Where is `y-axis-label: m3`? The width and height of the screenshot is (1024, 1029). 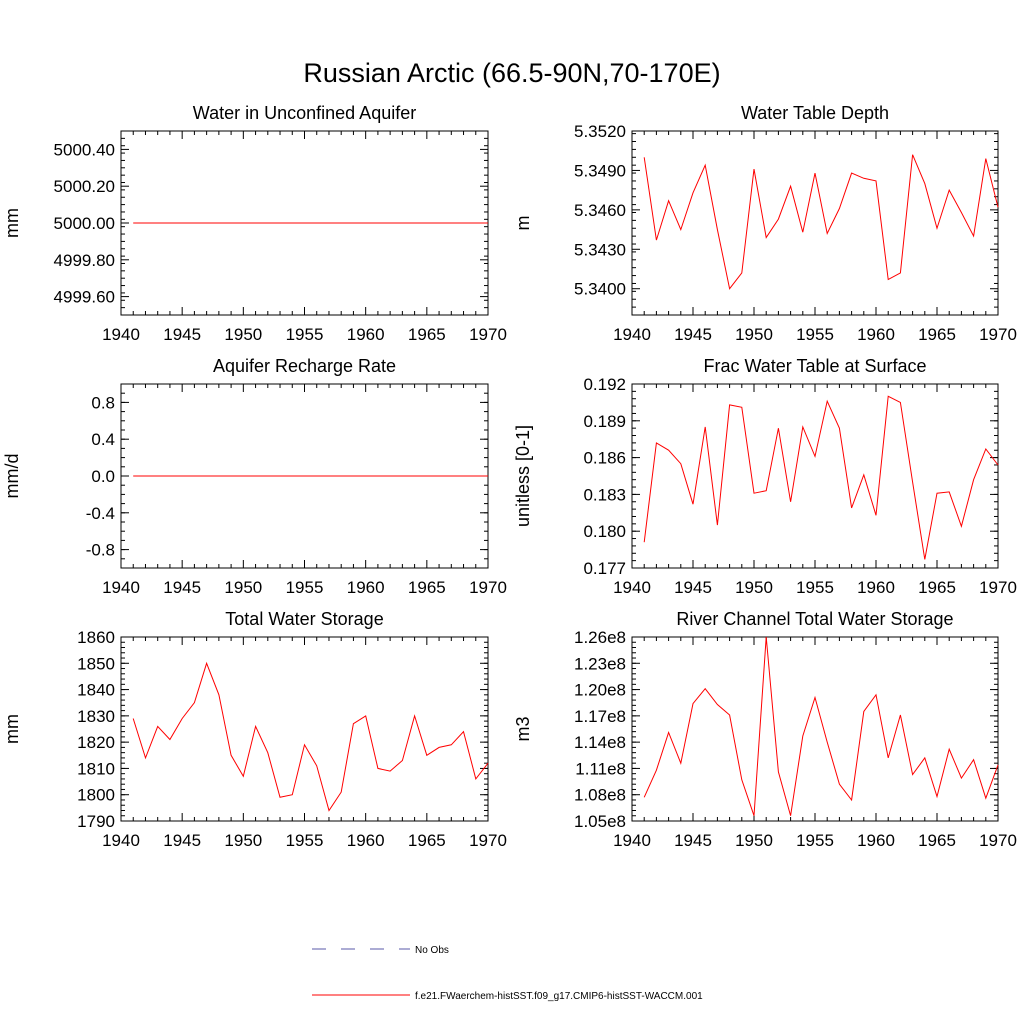 y-axis-label: m3 is located at coordinates (523, 728).